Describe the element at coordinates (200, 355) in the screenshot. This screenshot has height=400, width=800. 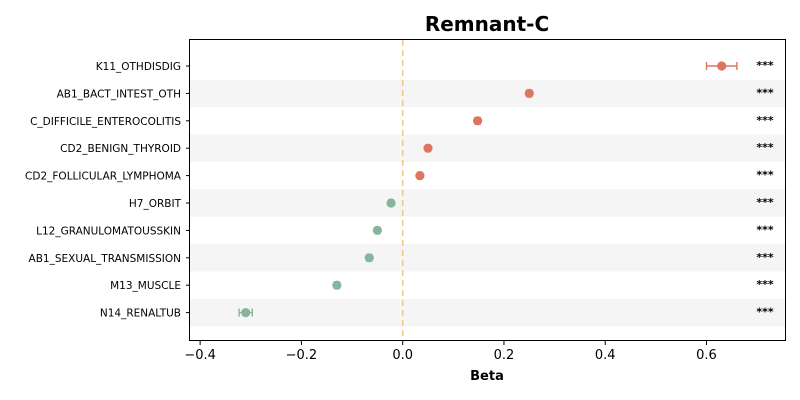
I see `x-tick-label: −0.4` at that location.